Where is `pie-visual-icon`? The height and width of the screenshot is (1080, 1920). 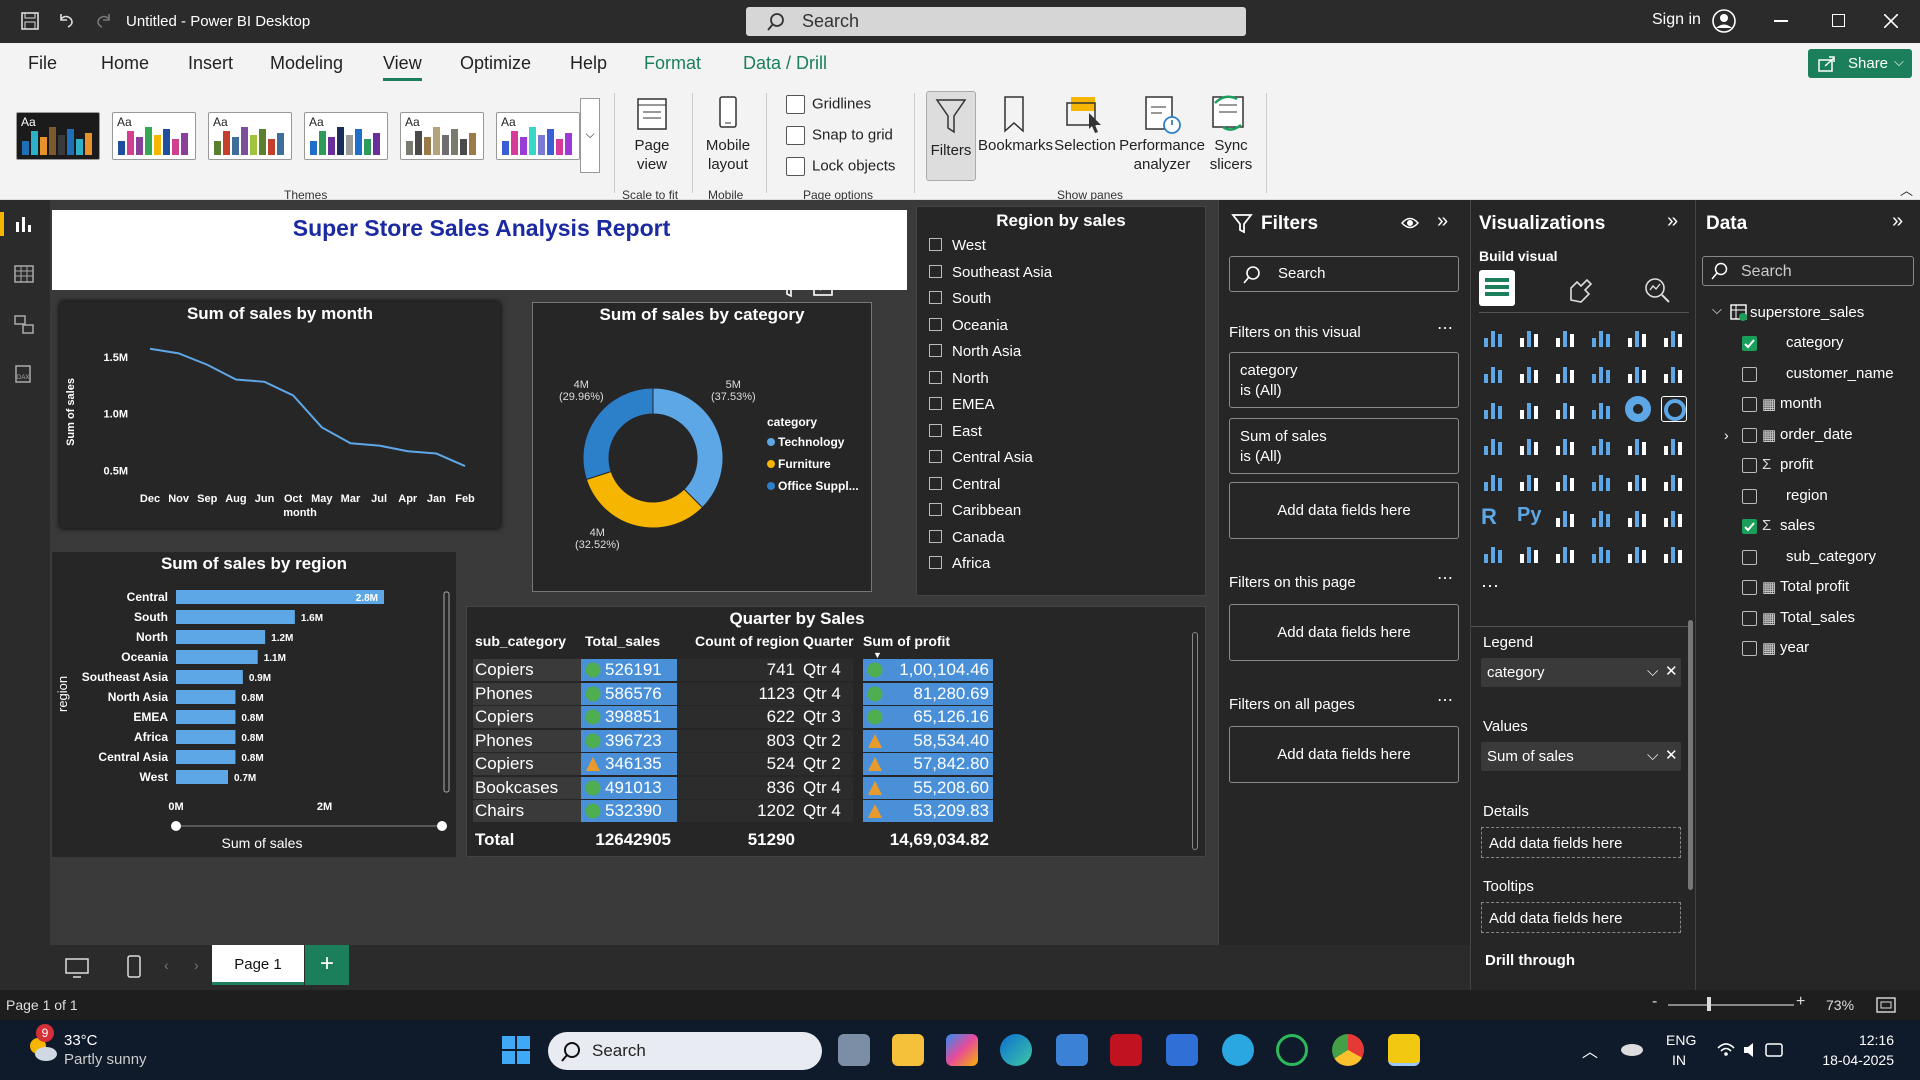
pie-visual-icon is located at coordinates (1638, 409).